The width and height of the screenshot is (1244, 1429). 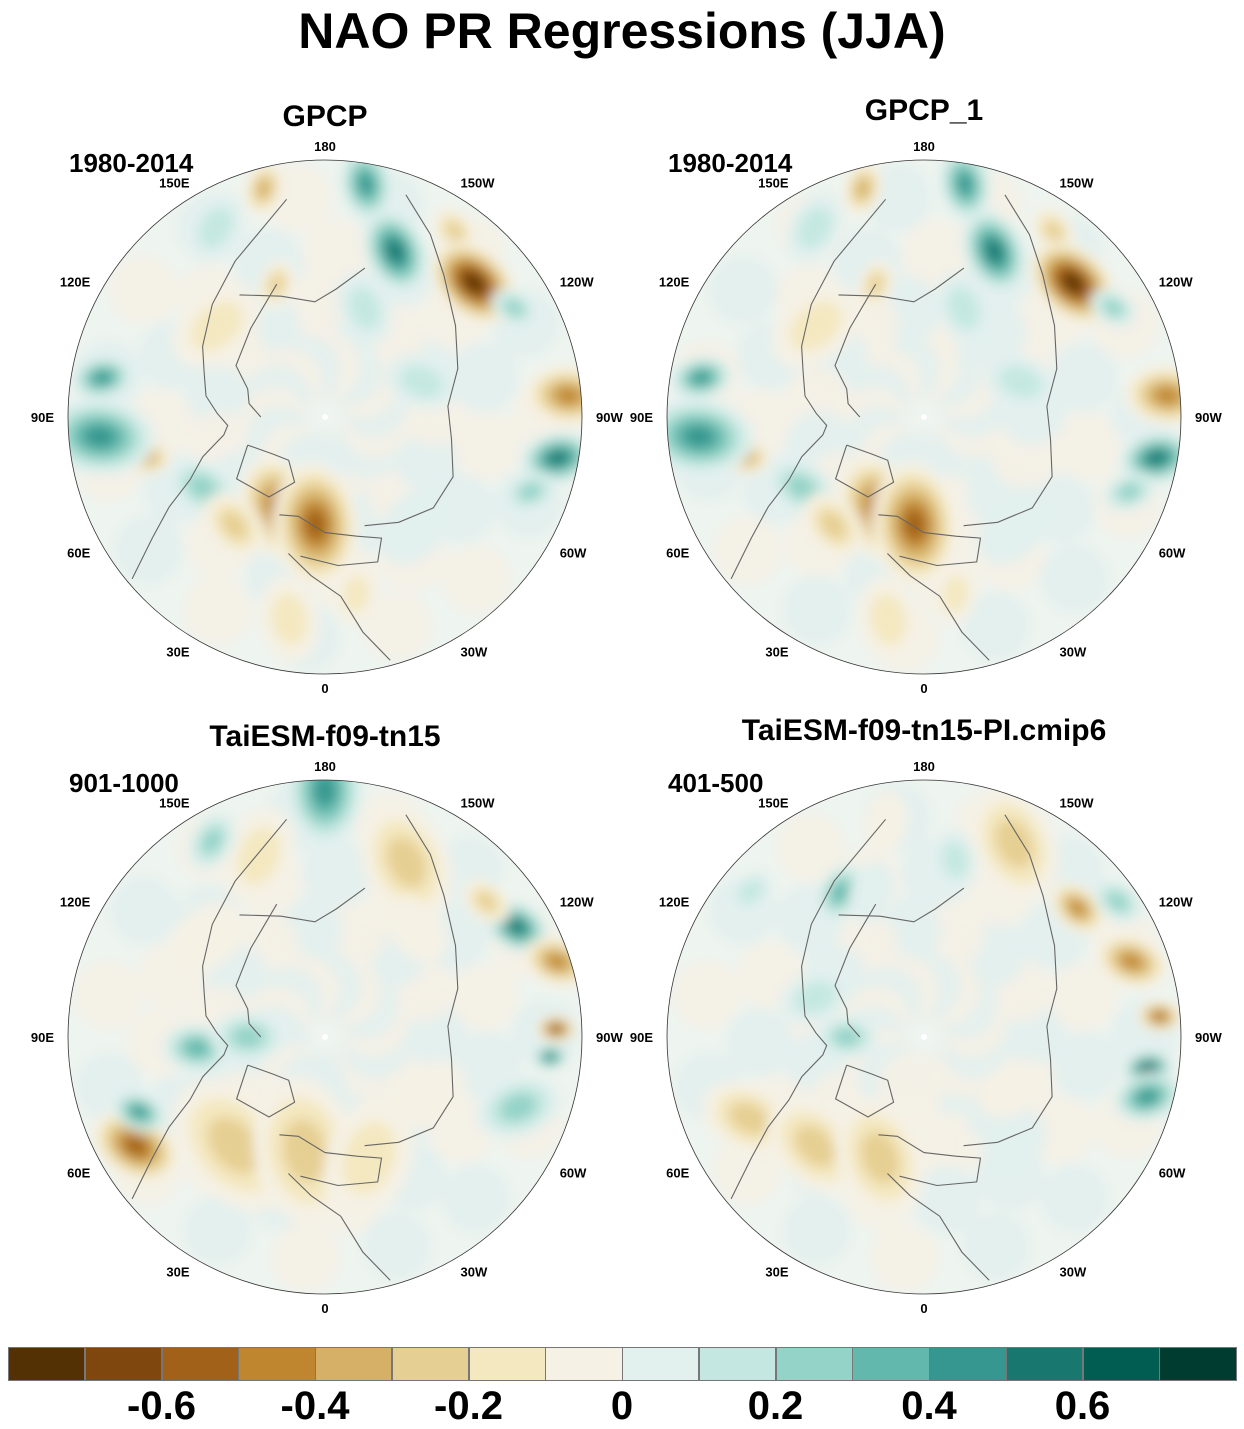 What do you see at coordinates (315, 1406) in the screenshot?
I see `colorbar-label: -0.4` at bounding box center [315, 1406].